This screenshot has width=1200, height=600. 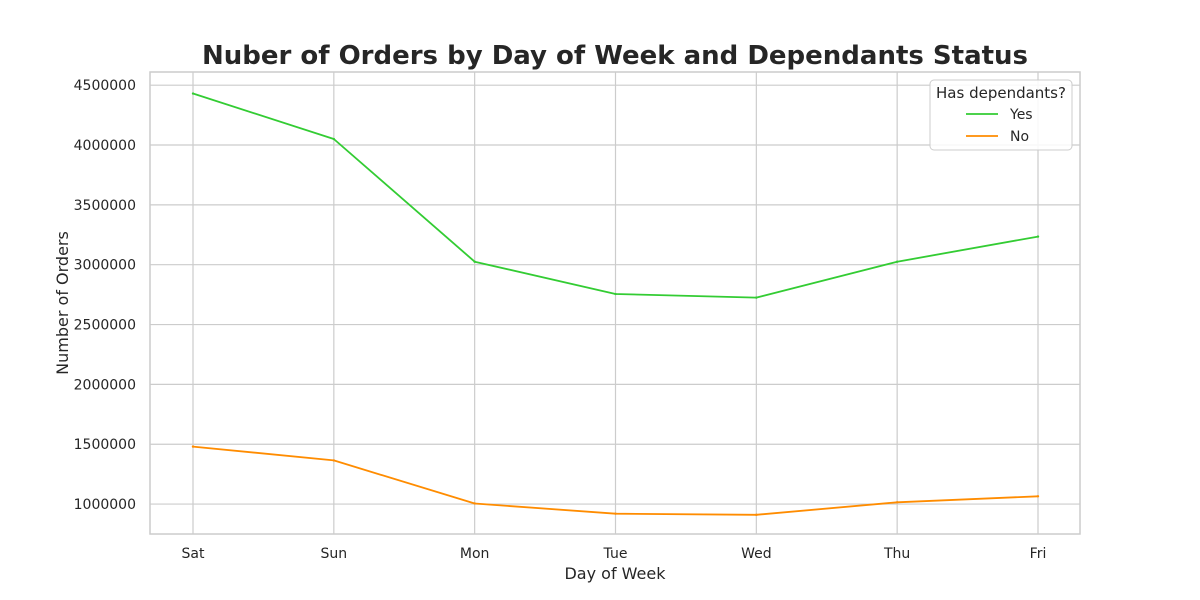 I want to click on legend-box, so click(x=1001, y=115).